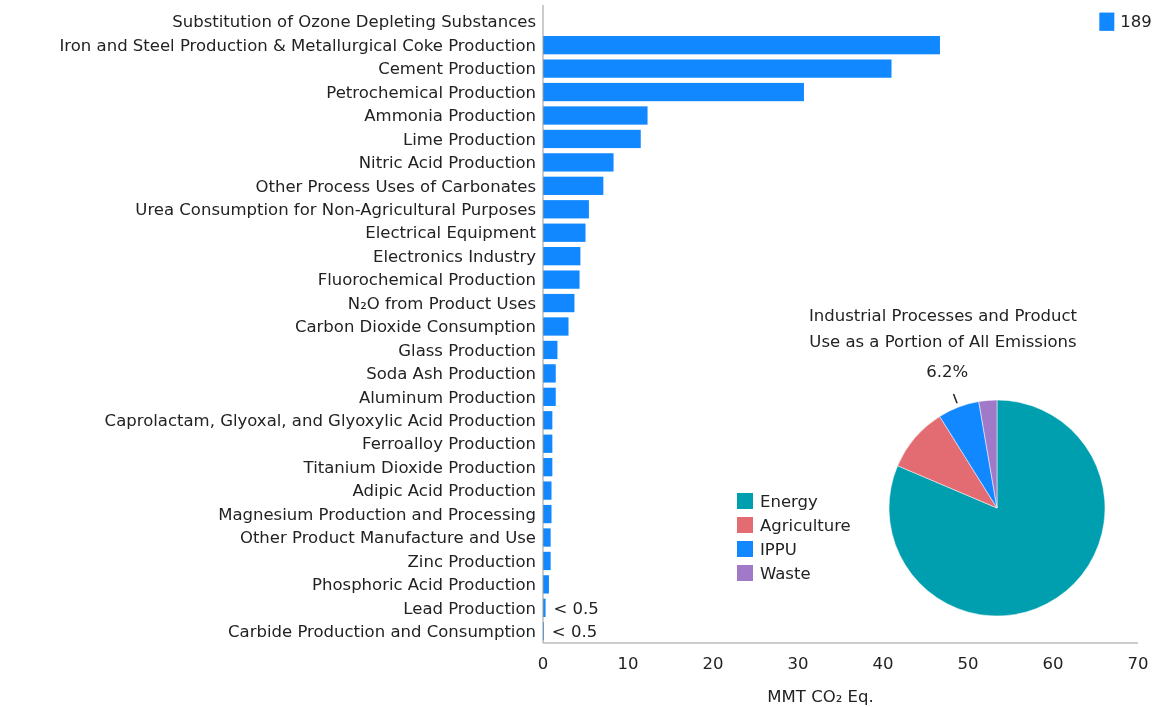  What do you see at coordinates (450, 116) in the screenshot?
I see `y-tick-label: Ammonia Production` at bounding box center [450, 116].